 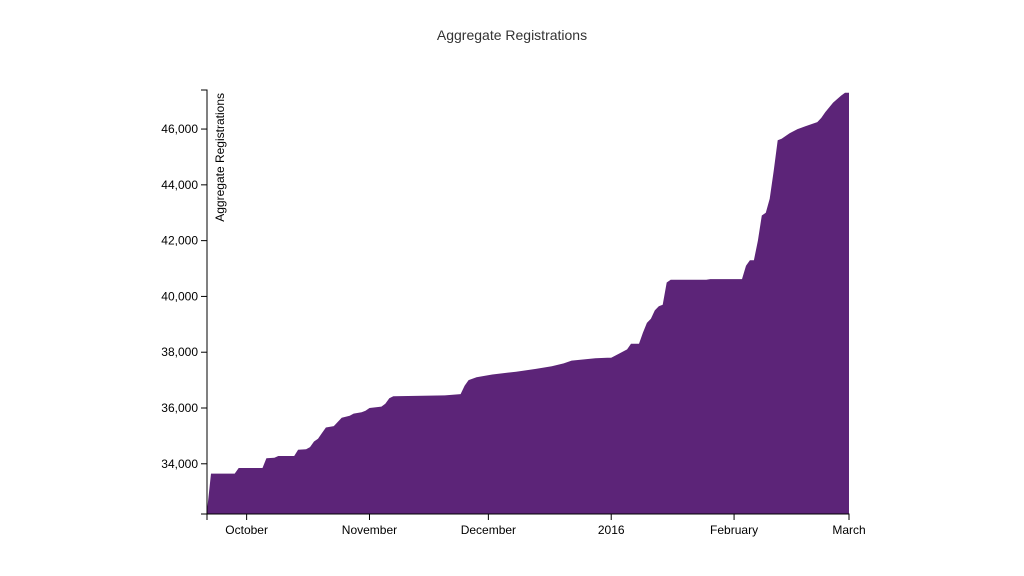 What do you see at coordinates (369, 530) in the screenshot?
I see `x-tick-label: November` at bounding box center [369, 530].